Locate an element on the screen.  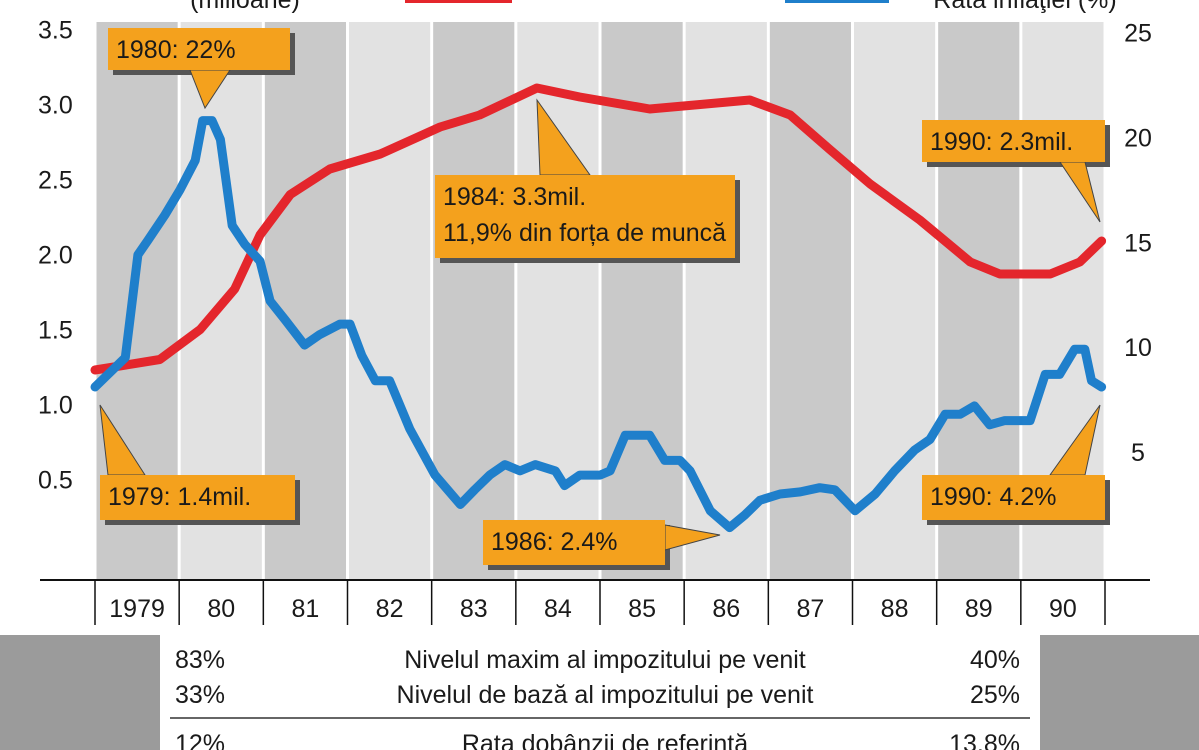
x-tick-label: 86 is located at coordinates (726, 609).